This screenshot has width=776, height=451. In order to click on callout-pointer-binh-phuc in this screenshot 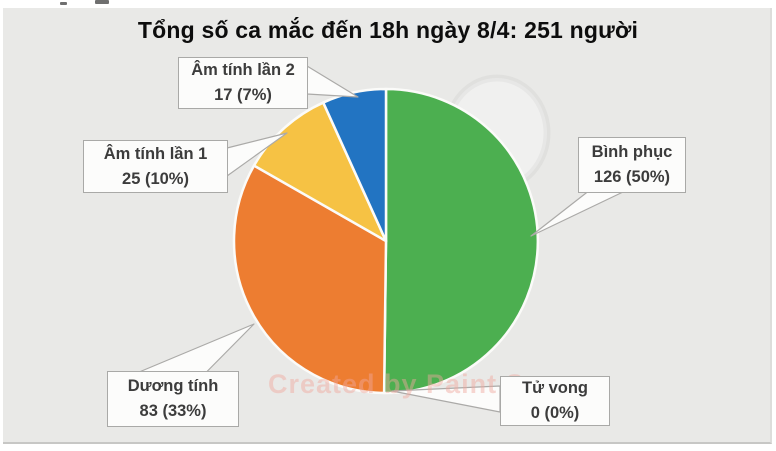, I will do `click(577, 213)`.